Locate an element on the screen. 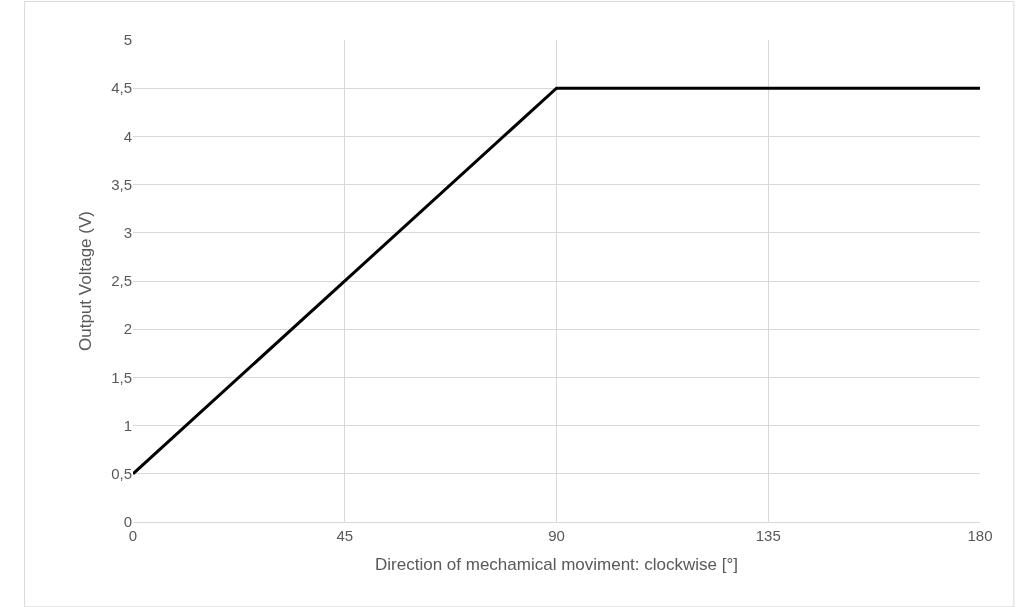  y-tick-label: 4 is located at coordinates (127, 136).